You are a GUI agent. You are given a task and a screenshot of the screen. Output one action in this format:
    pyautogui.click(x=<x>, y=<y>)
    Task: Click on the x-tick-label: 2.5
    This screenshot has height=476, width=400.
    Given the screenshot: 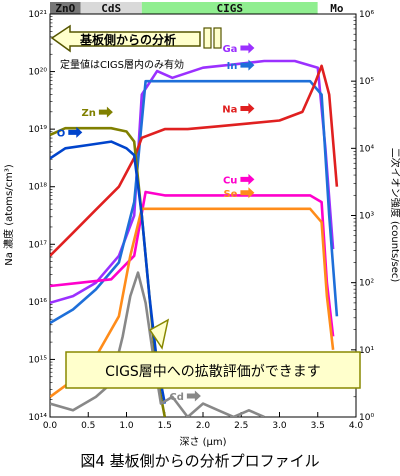 What is the action you would take?
    pyautogui.click(x=241, y=426)
    